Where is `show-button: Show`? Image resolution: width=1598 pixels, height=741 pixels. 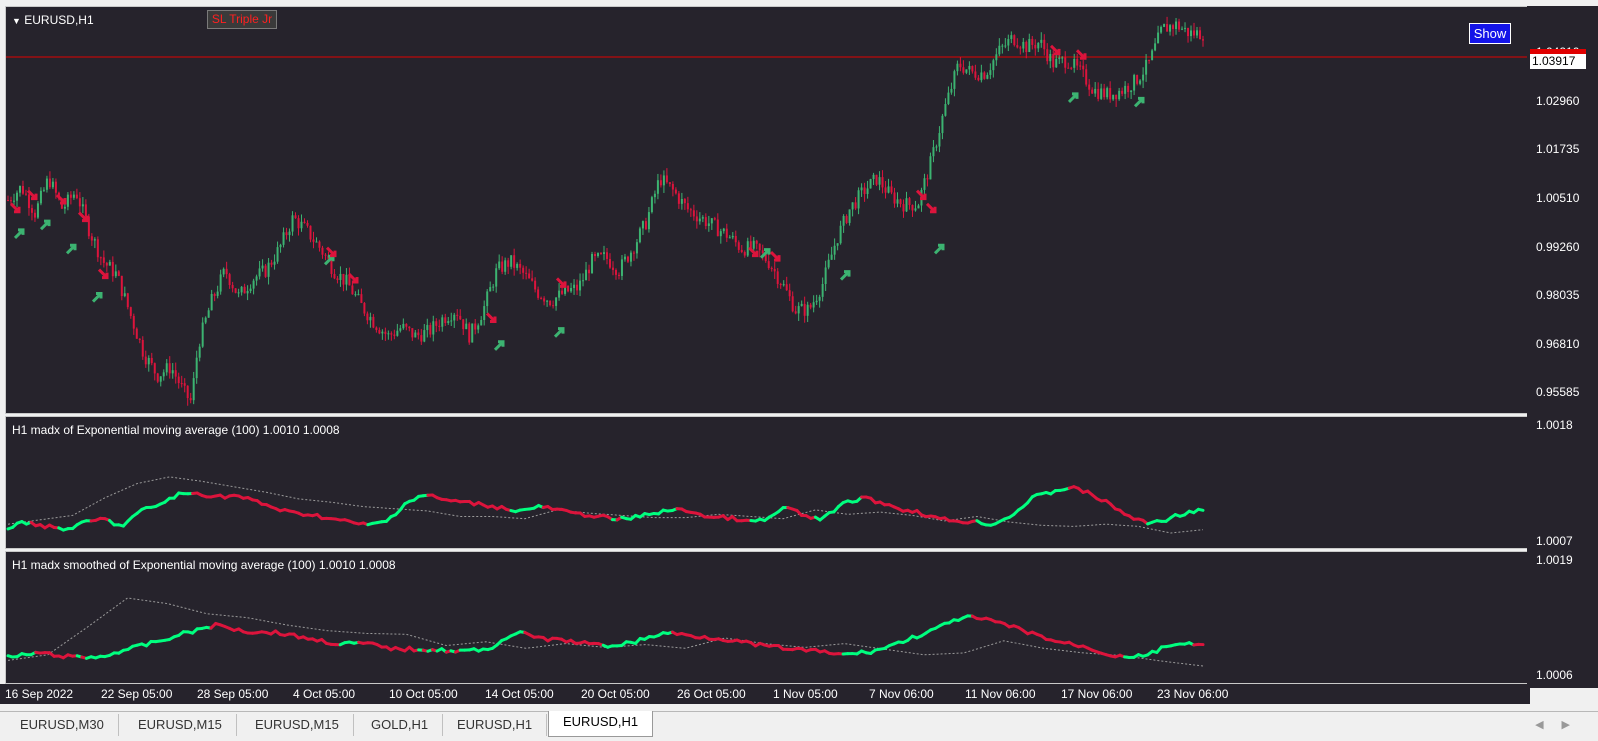
show-button: Show is located at coordinates (1490, 33).